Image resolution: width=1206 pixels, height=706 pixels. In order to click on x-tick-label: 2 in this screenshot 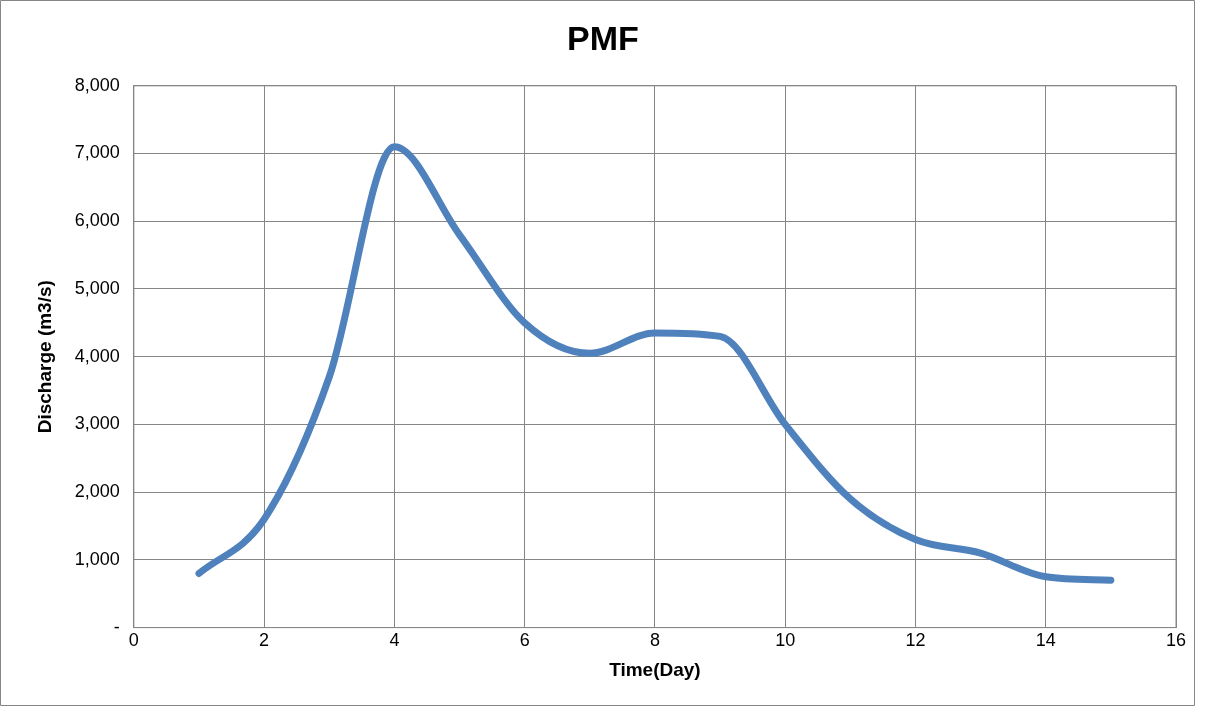, I will do `click(264, 640)`.